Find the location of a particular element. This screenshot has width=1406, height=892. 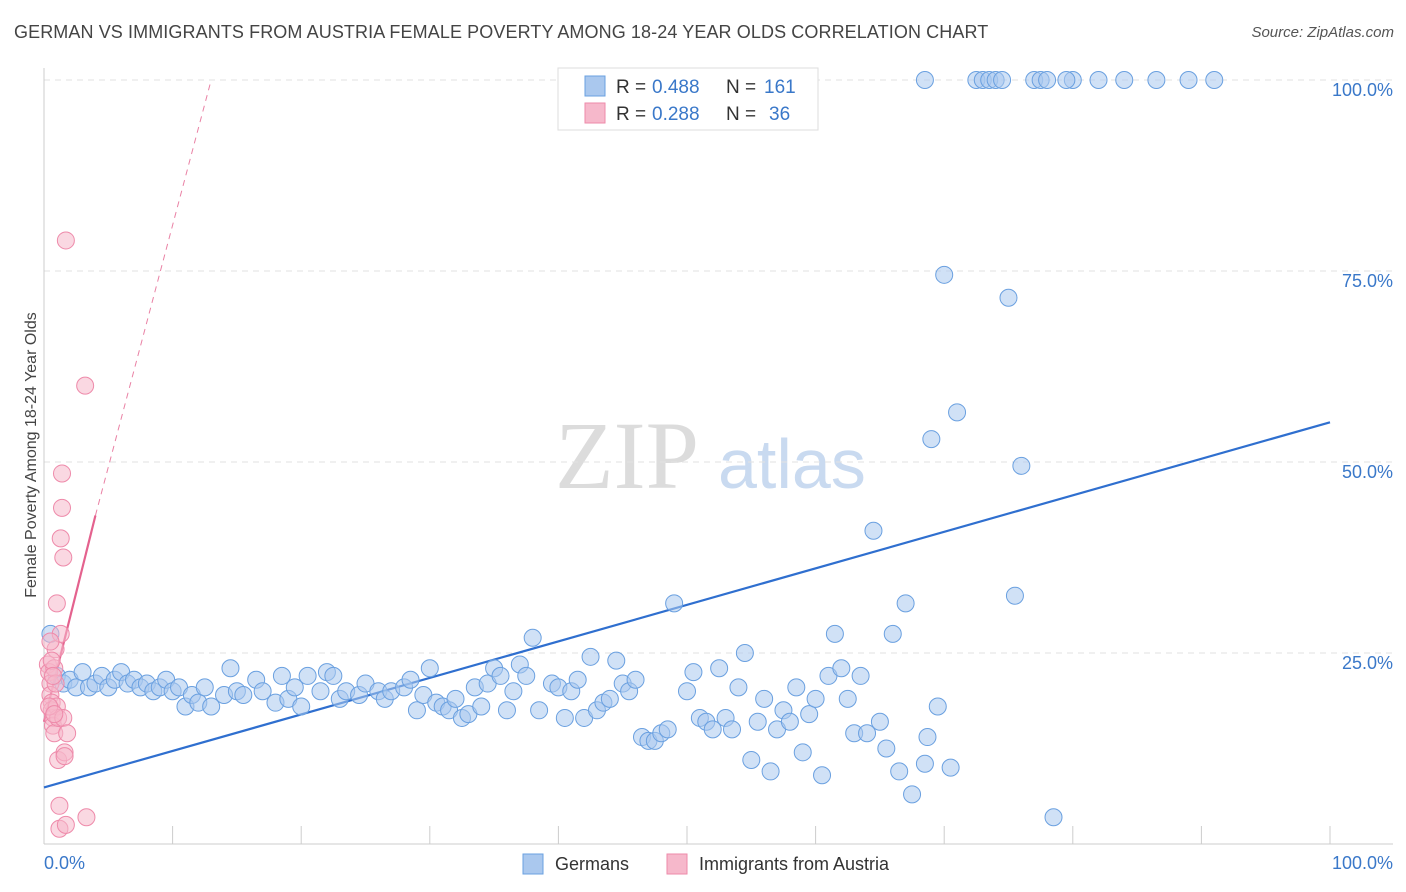

legend-label-austria: Immigrants from Austria is located at coordinates (794, 864).